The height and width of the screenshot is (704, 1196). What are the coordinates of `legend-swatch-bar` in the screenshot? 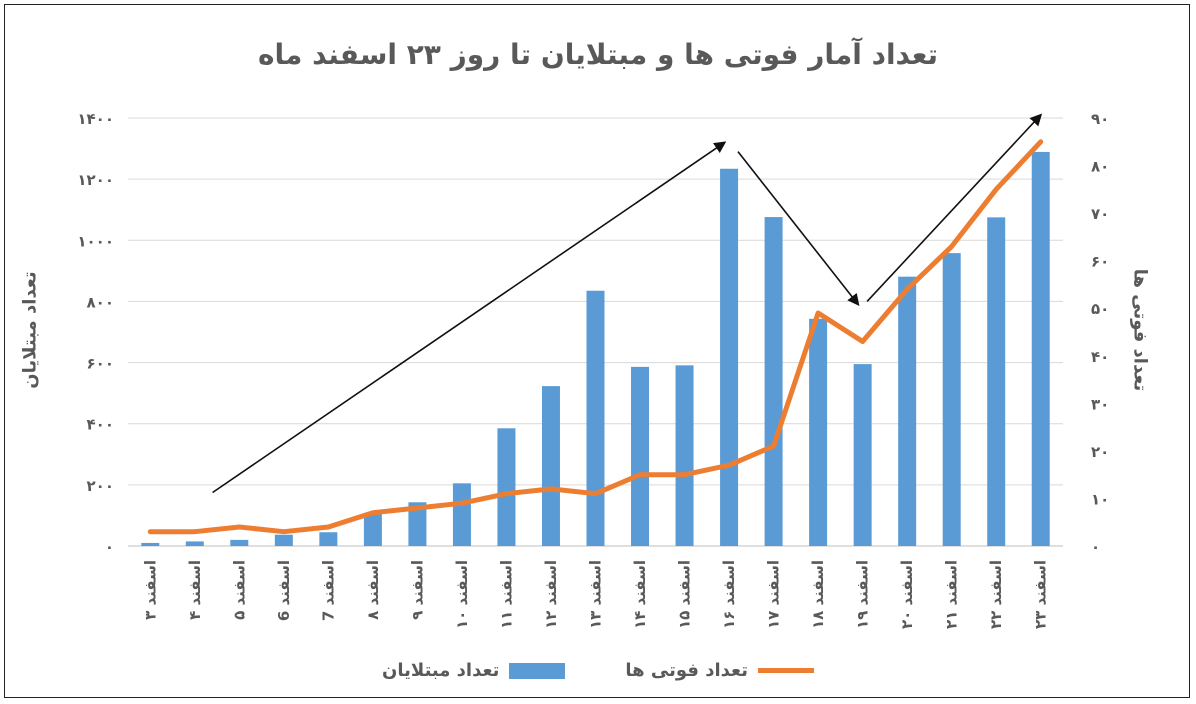 It's located at (537, 670).